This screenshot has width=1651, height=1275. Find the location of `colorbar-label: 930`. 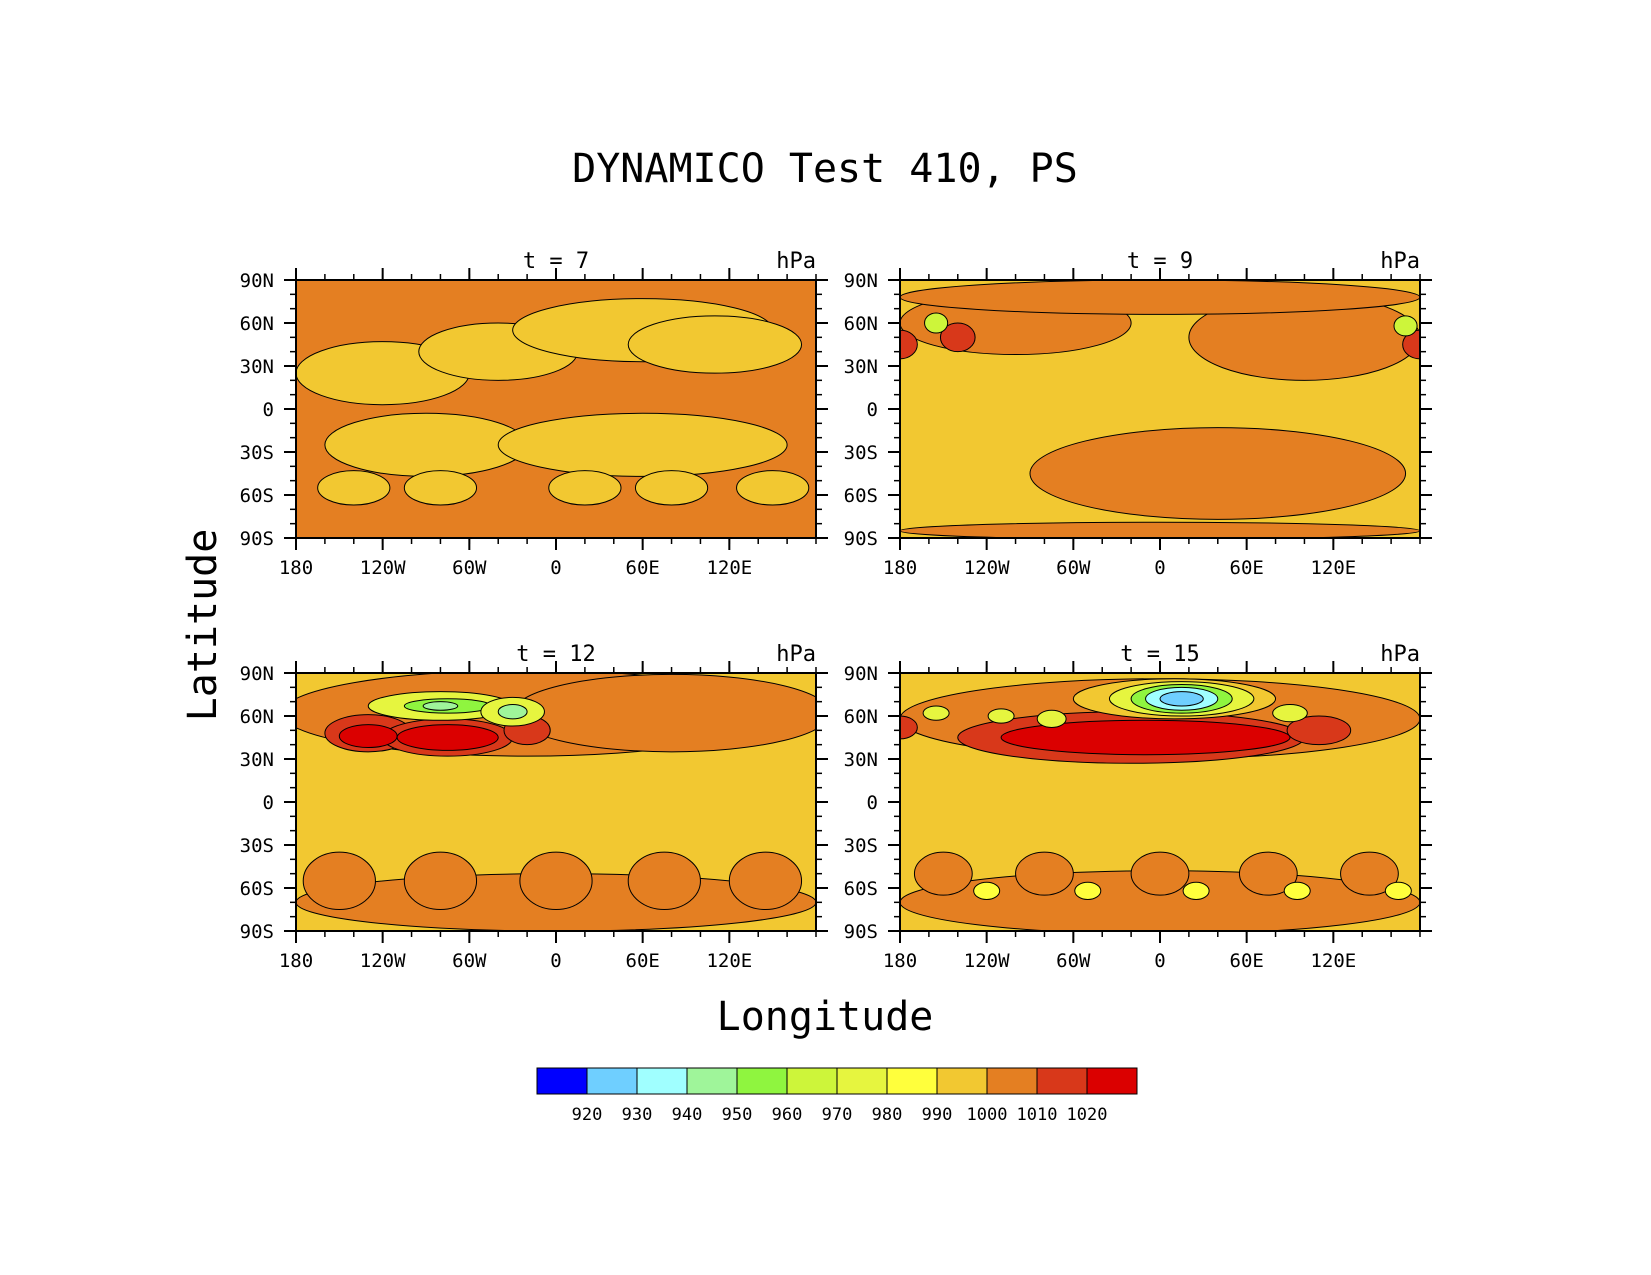

colorbar-label: 930 is located at coordinates (637, 1115).